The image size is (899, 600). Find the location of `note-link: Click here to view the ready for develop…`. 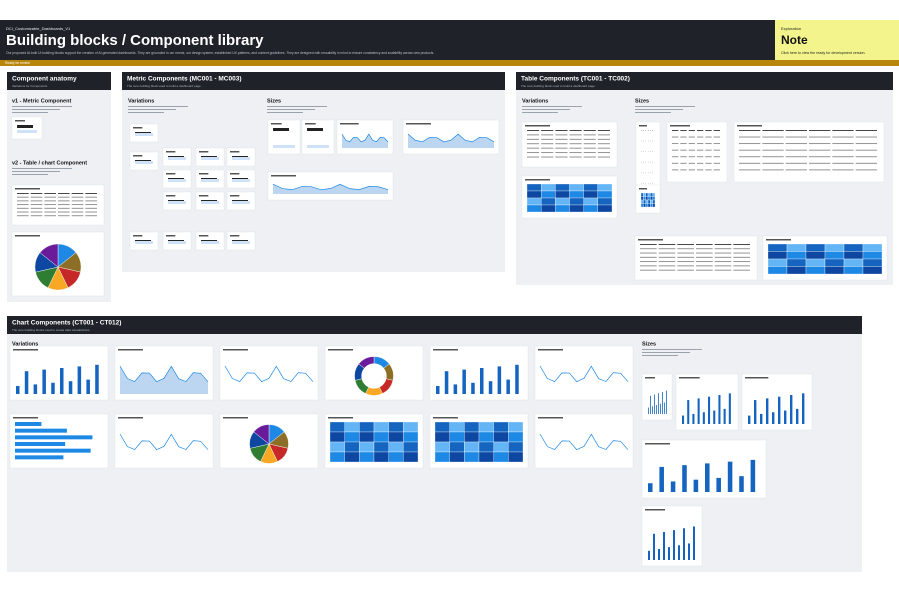

note-link: Click here to view the ready for develop… is located at coordinates (823, 53).